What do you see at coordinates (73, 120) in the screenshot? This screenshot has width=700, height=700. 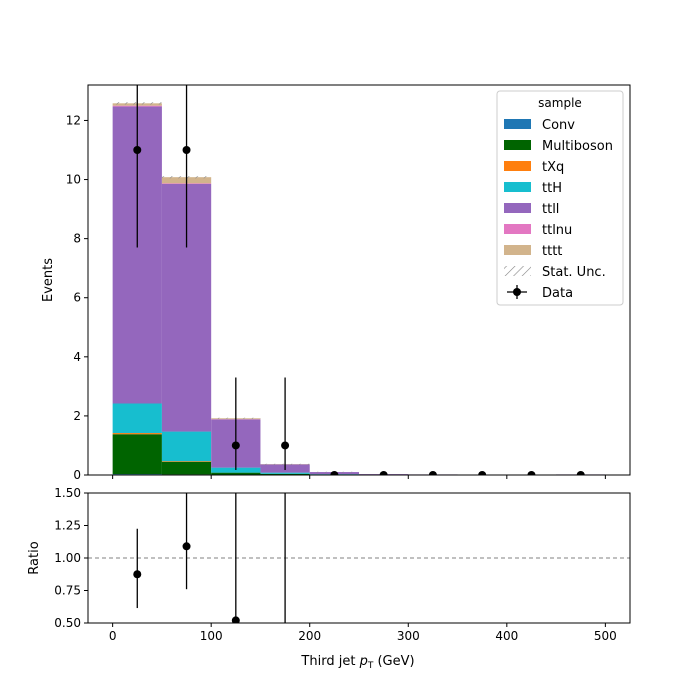 I see `y-tick-label: 12` at bounding box center [73, 120].